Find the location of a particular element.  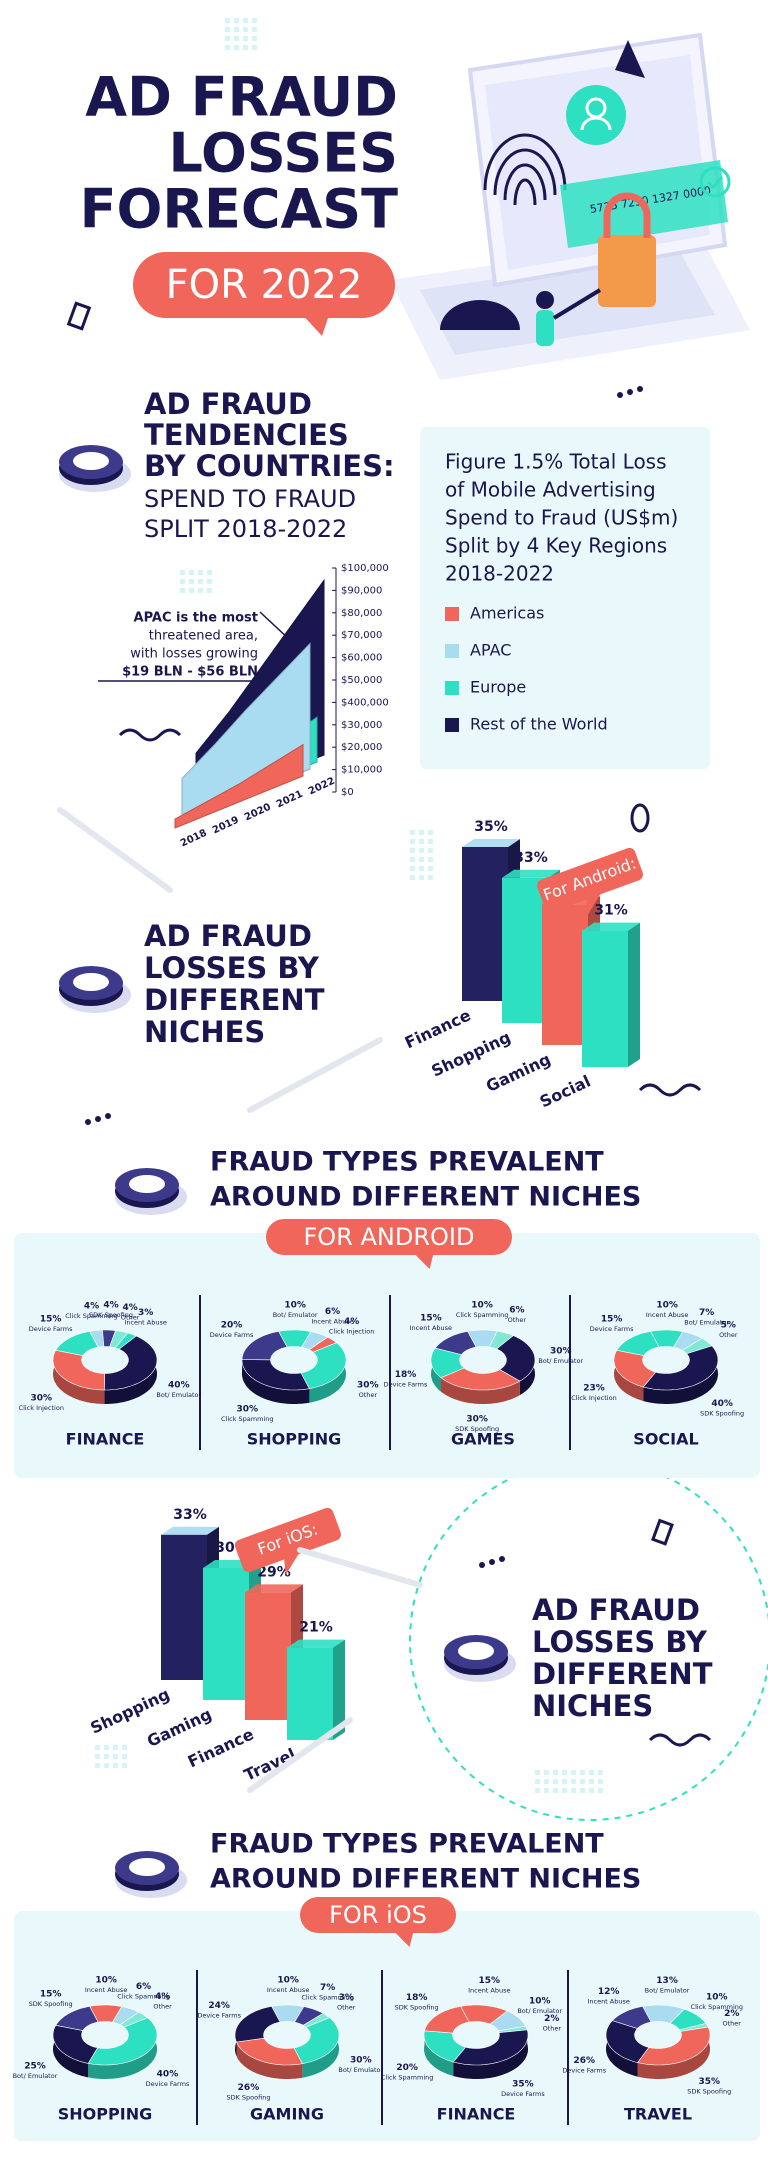

y-tick-label: $30,000 is located at coordinates (361, 725).